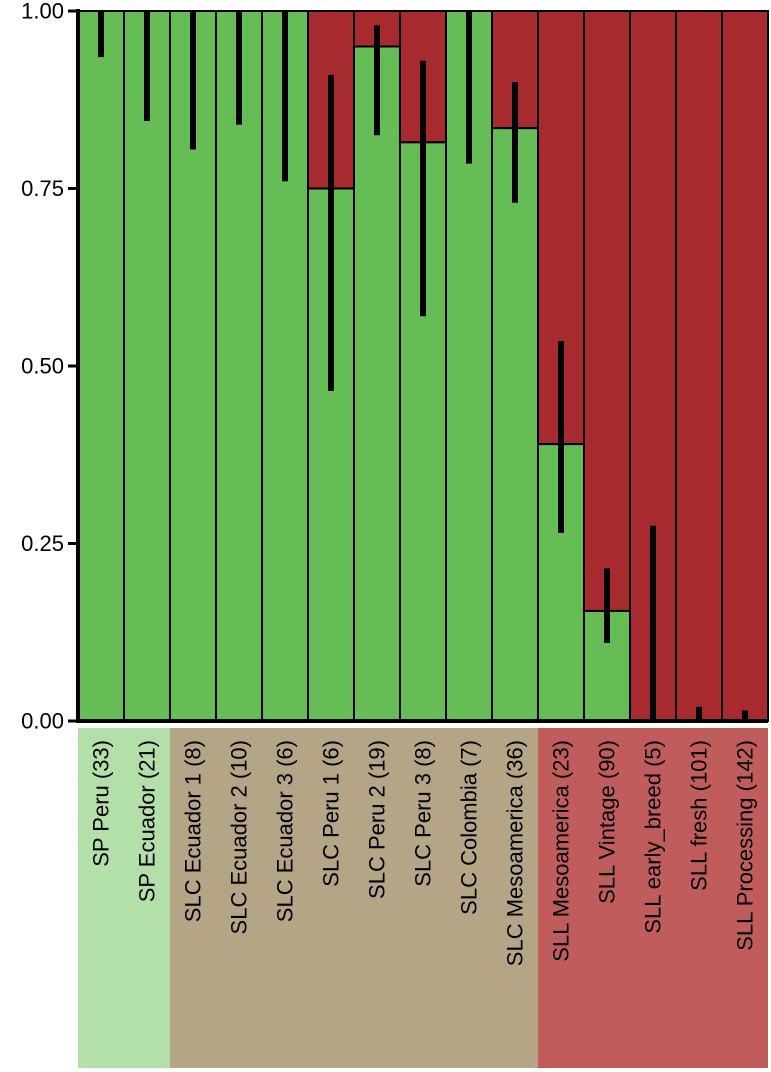 This screenshot has height=1072, width=771. I want to click on y-tick-label: 0.25, so click(42, 543).